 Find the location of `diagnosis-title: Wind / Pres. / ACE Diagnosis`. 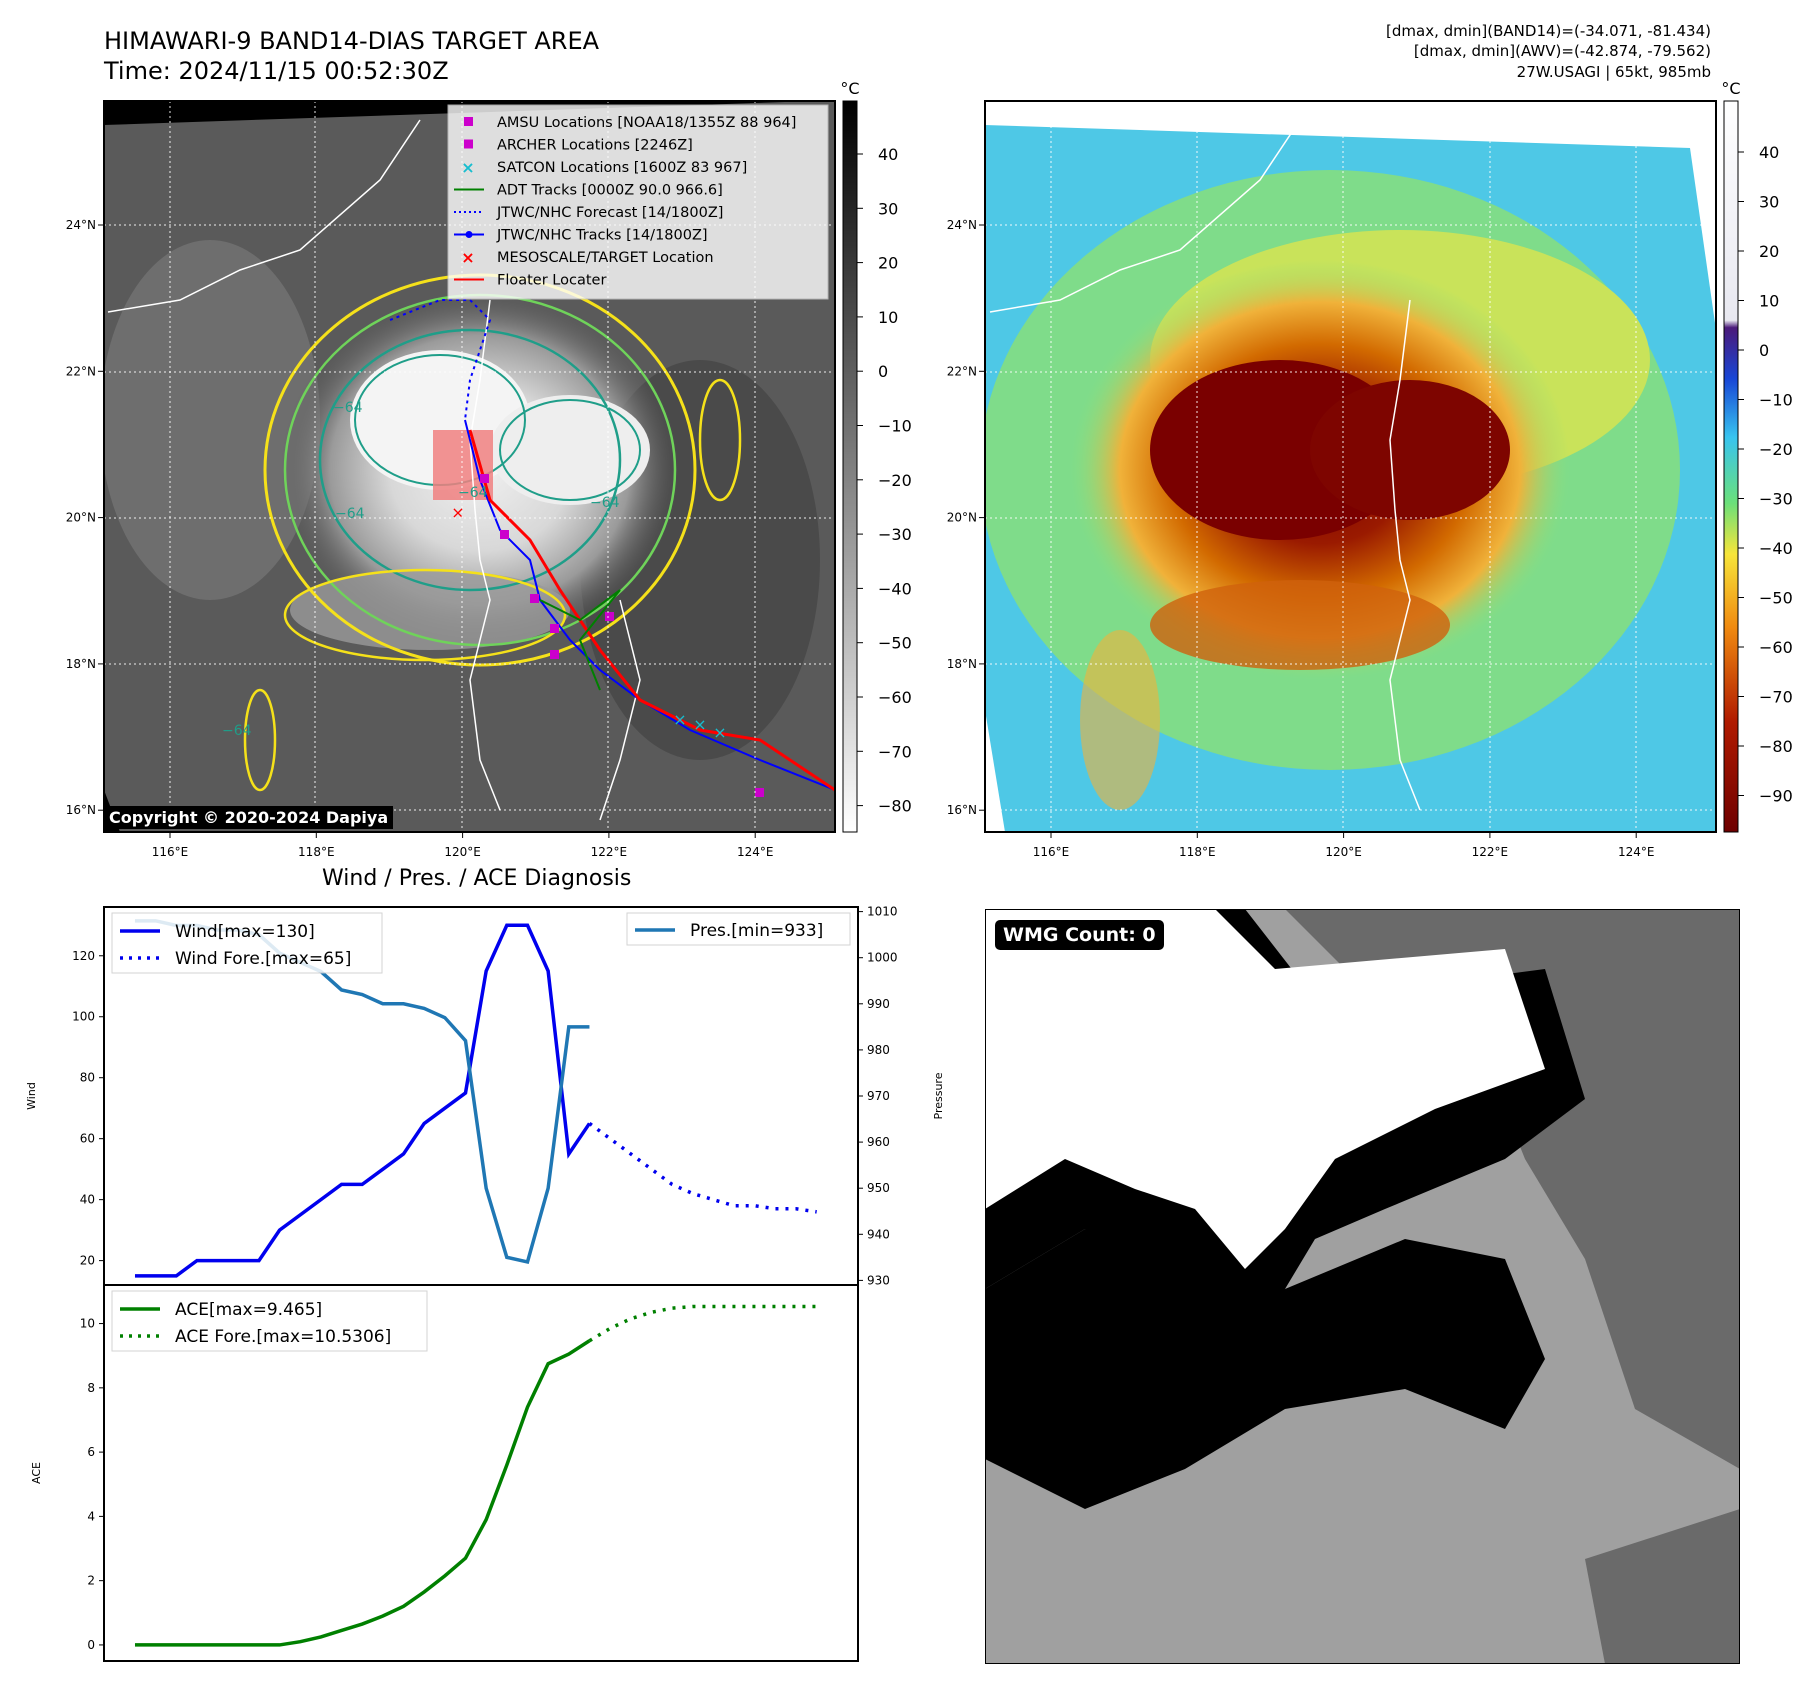

diagnosis-title: Wind / Pres. / ACE Diagnosis is located at coordinates (477, 878).